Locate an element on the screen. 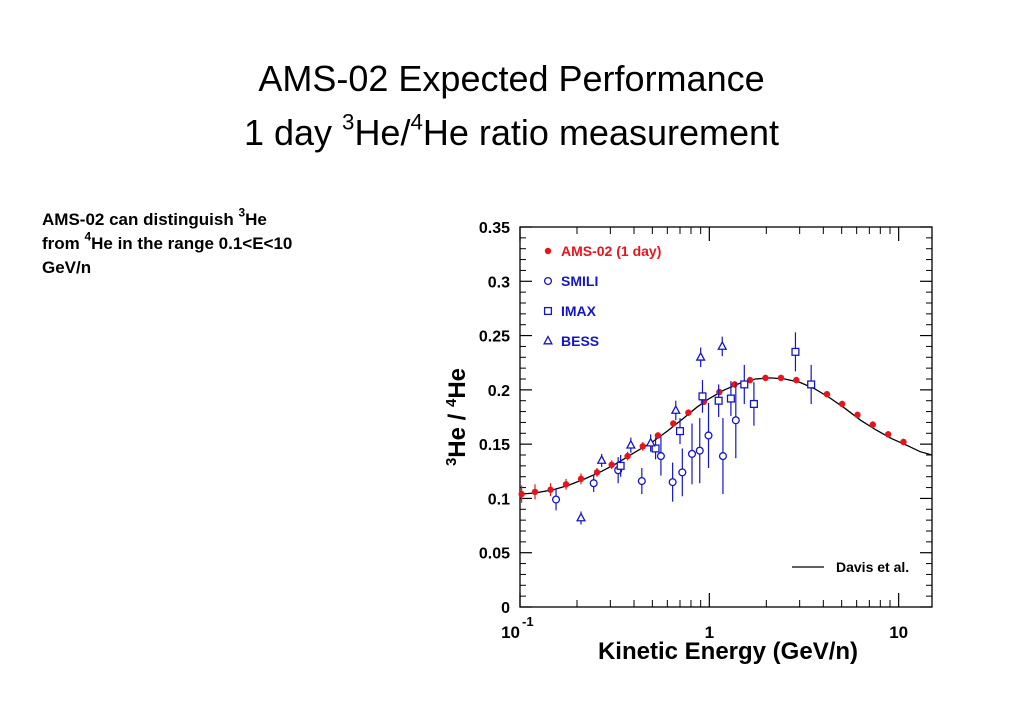 The image size is (1023, 708). note-text-c: from is located at coordinates (63, 243).